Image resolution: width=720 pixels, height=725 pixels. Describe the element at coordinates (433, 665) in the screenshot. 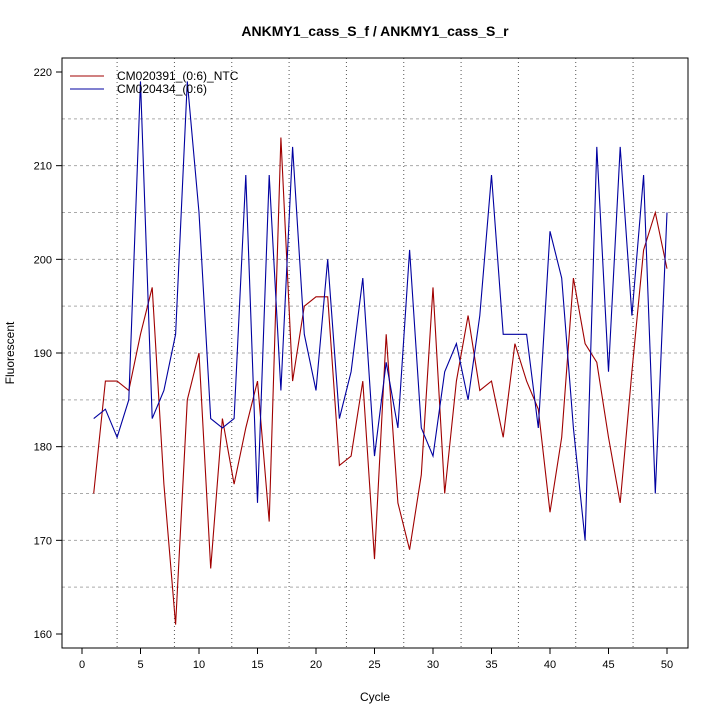

I see `x-tick-label: 30` at that location.